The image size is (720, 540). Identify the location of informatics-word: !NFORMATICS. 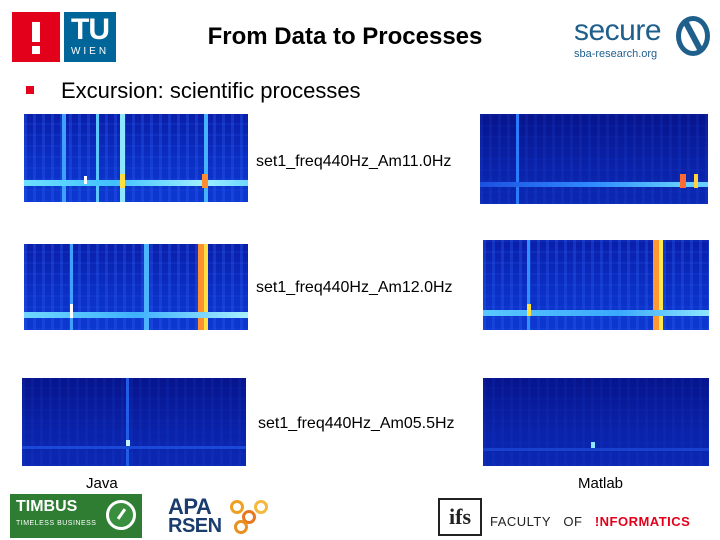
(642, 521).